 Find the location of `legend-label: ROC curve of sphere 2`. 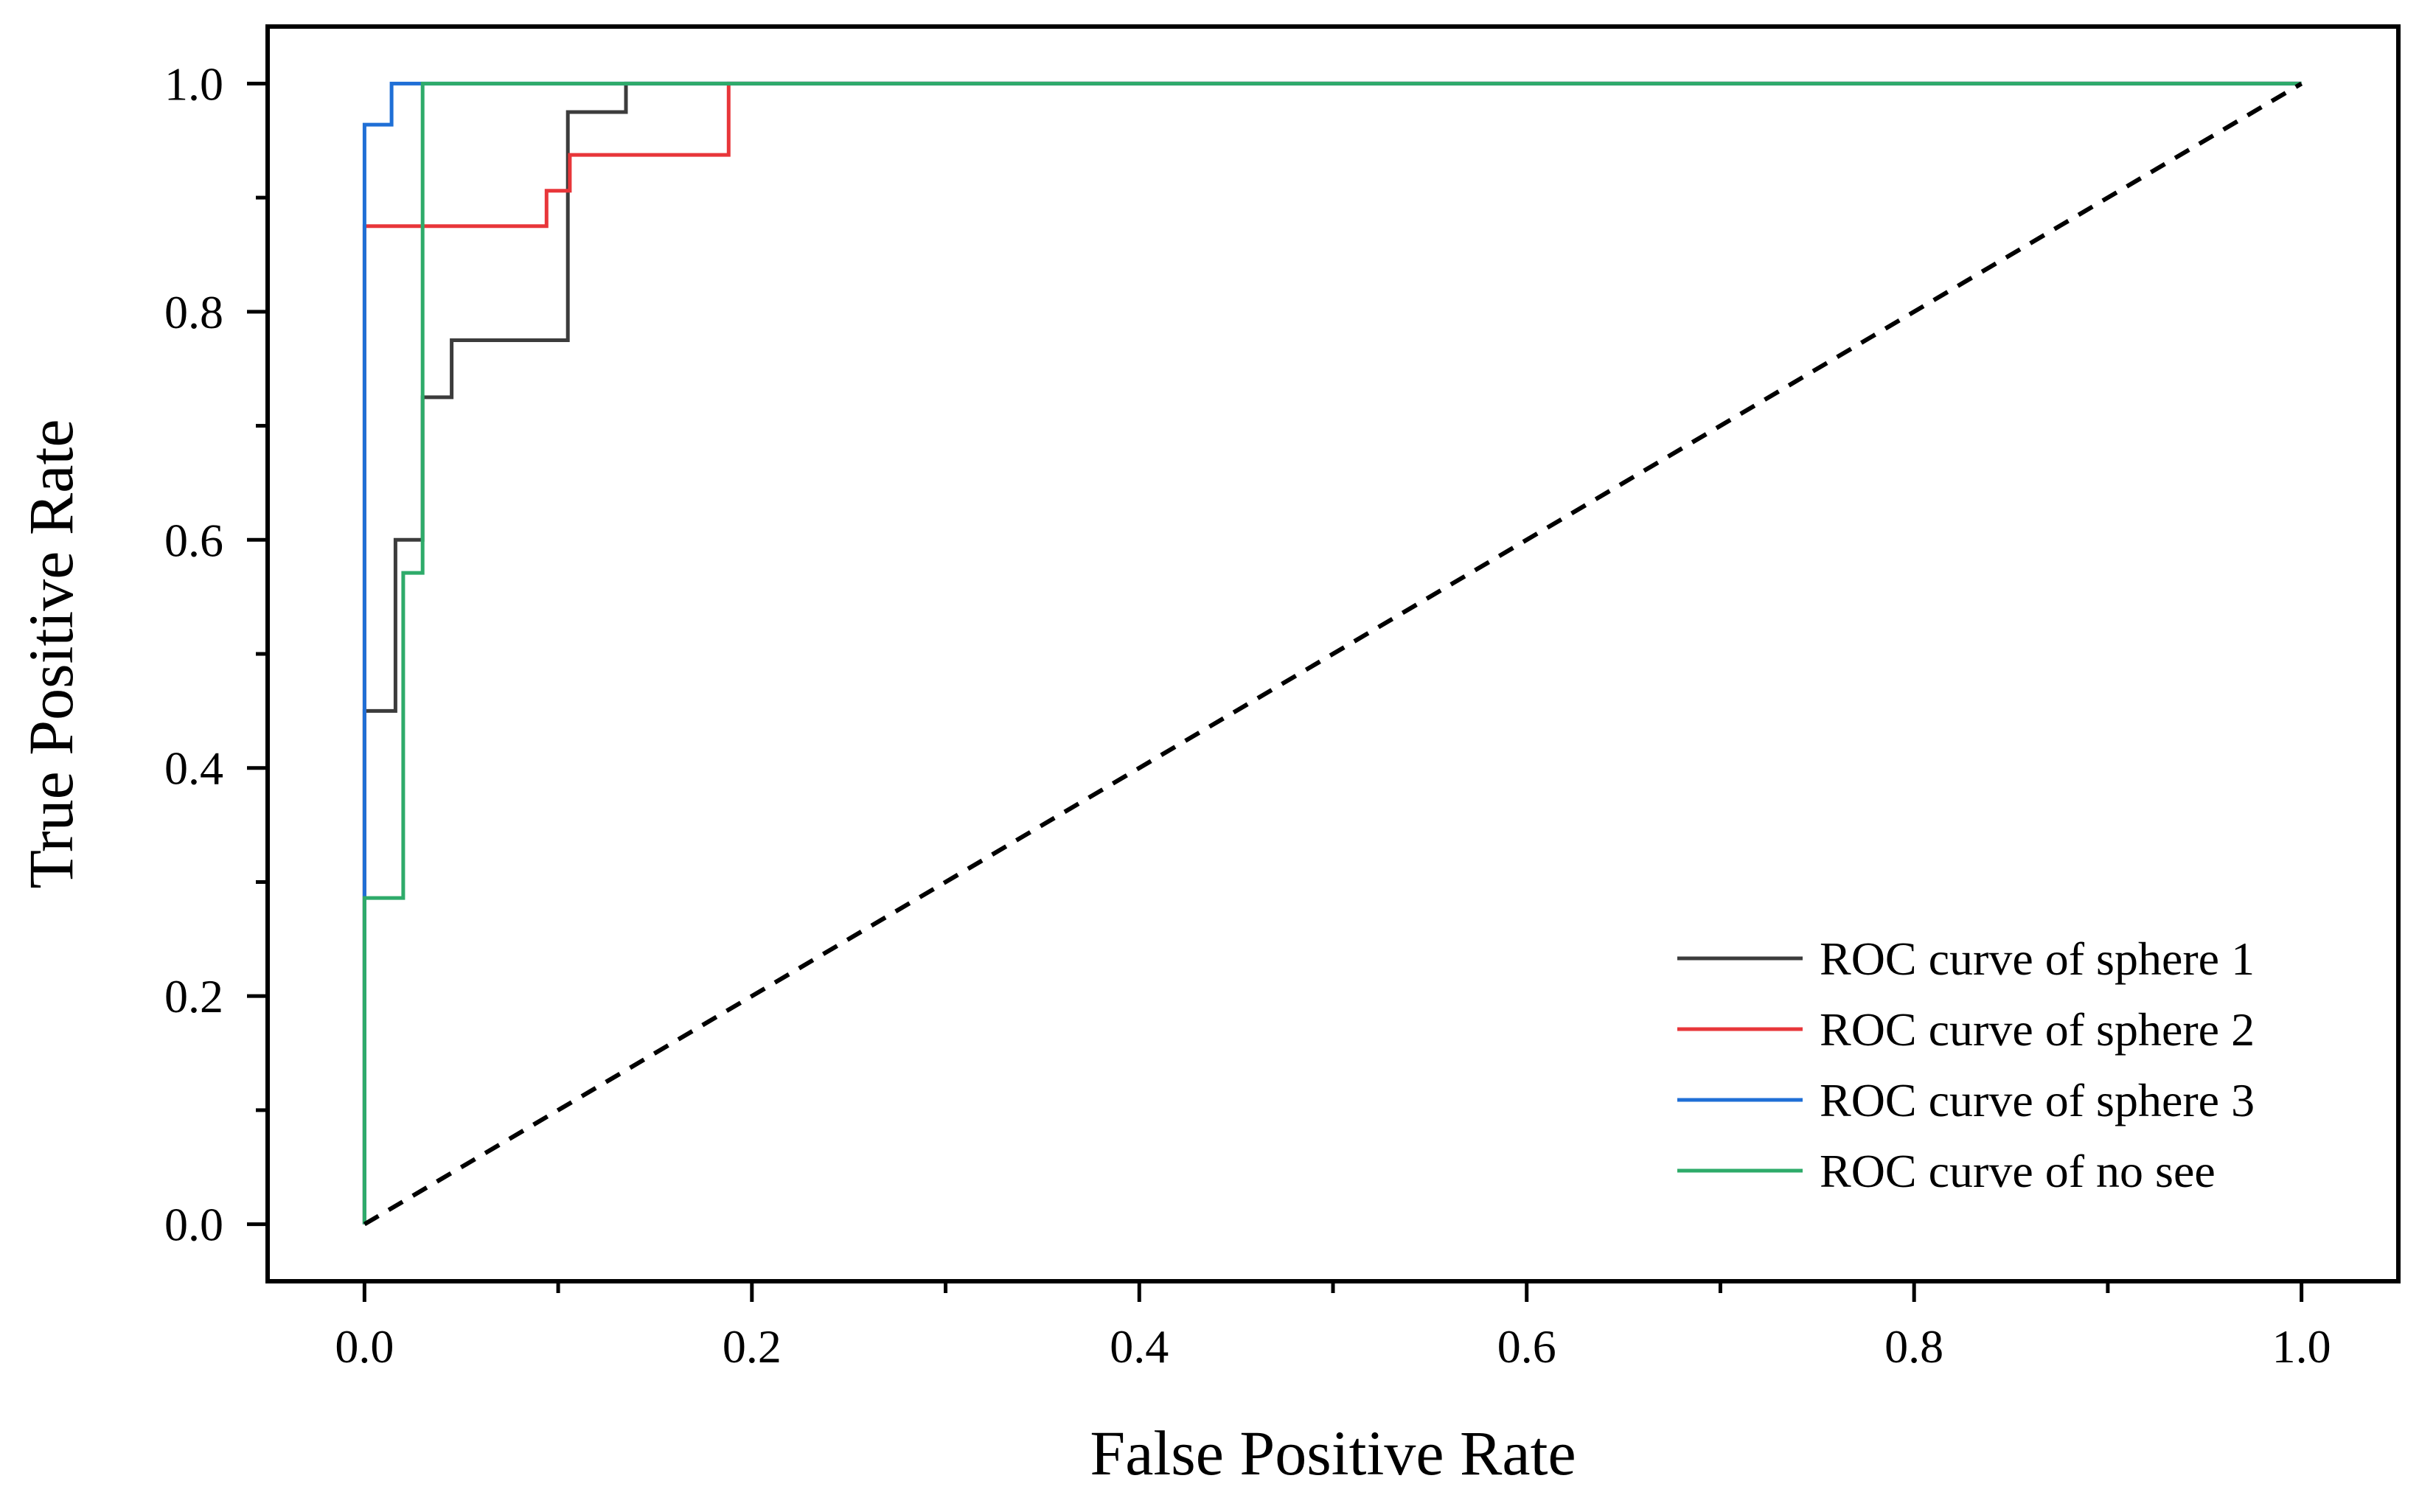

legend-label: ROC curve of sphere 2 is located at coordinates (2037, 1029).